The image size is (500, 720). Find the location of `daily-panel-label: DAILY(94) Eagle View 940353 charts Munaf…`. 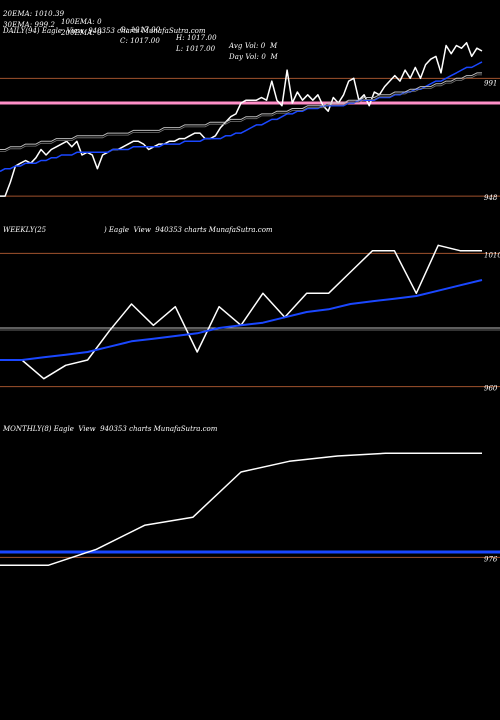

daily-panel-label: DAILY(94) Eagle View 940353 charts Munaf… is located at coordinates (104, 31).